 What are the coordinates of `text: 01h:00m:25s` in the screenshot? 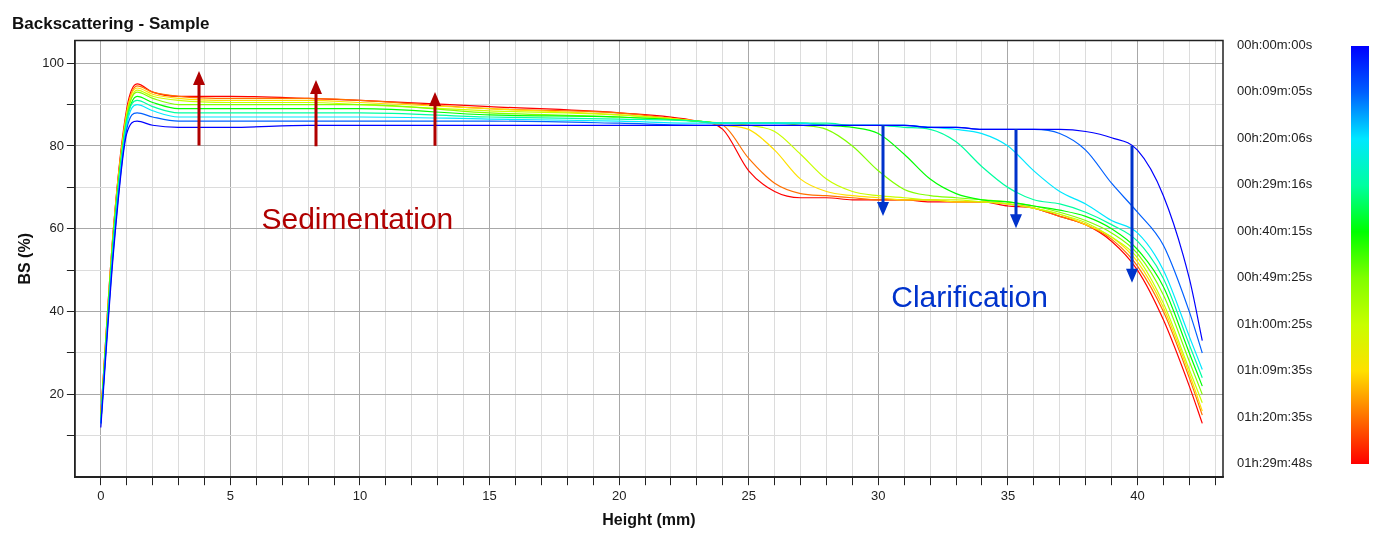 It's located at (1275, 323).